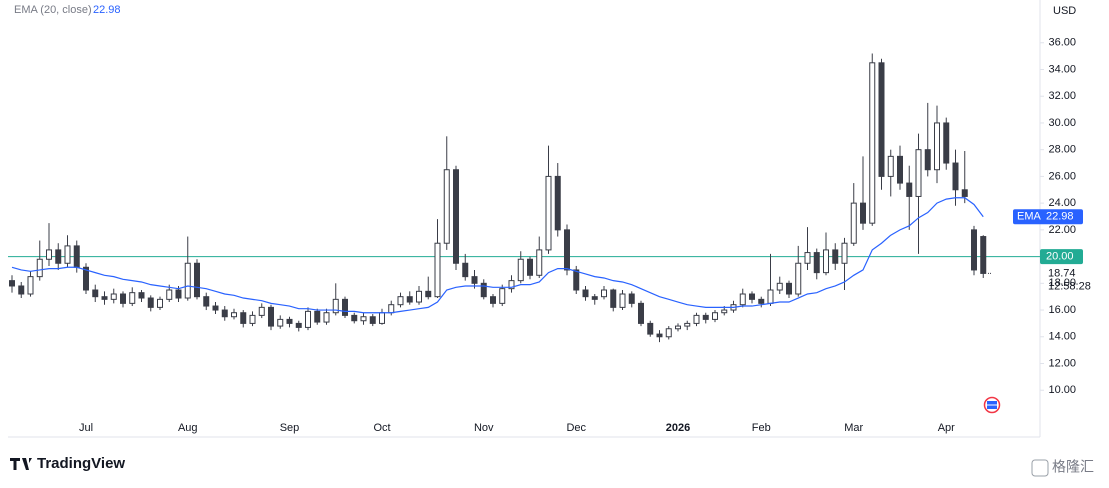  Describe the element at coordinates (53, 10) in the screenshot. I see `indicator-legend: EMA (20, close)` at that location.